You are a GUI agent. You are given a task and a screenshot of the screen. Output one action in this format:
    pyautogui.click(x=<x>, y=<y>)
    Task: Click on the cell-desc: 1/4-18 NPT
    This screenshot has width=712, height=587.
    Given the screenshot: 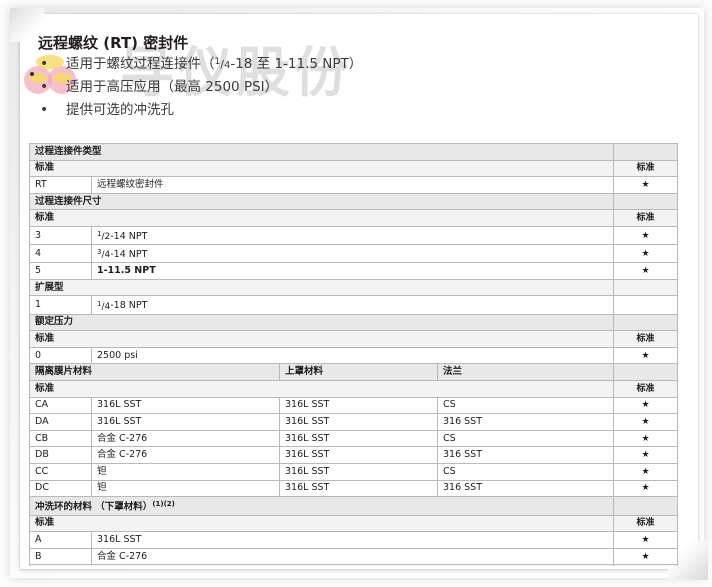 What is the action you would take?
    pyautogui.click(x=352, y=305)
    